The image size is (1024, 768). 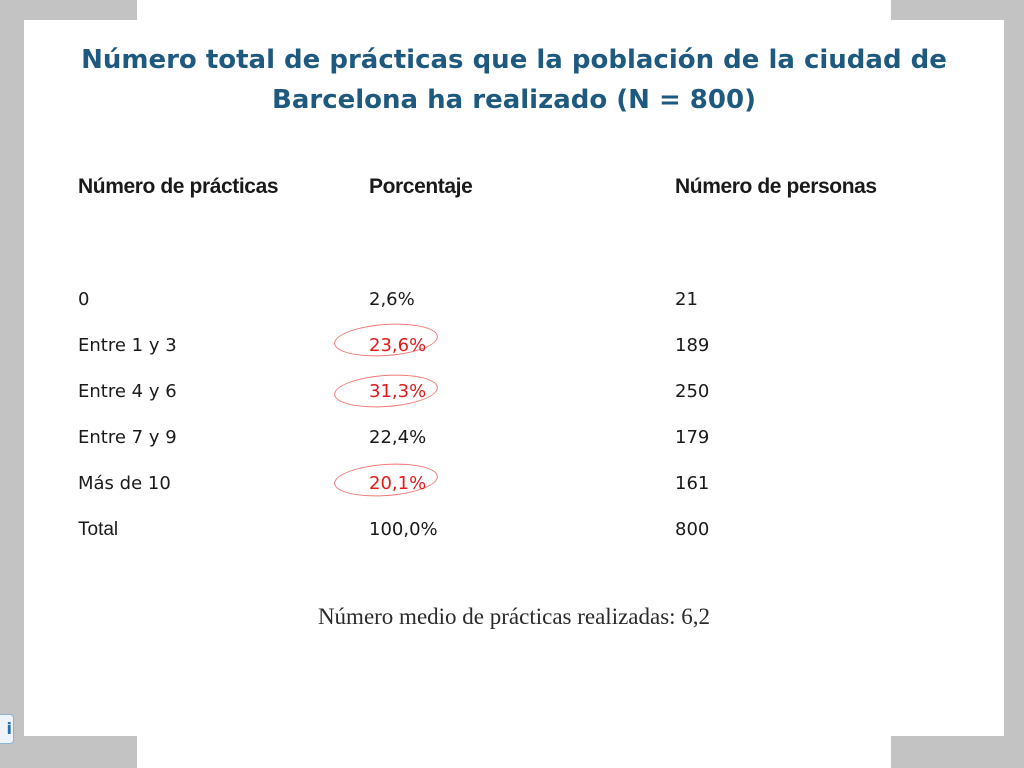 I want to click on viewer-logo-glyph: i, so click(x=9, y=728).